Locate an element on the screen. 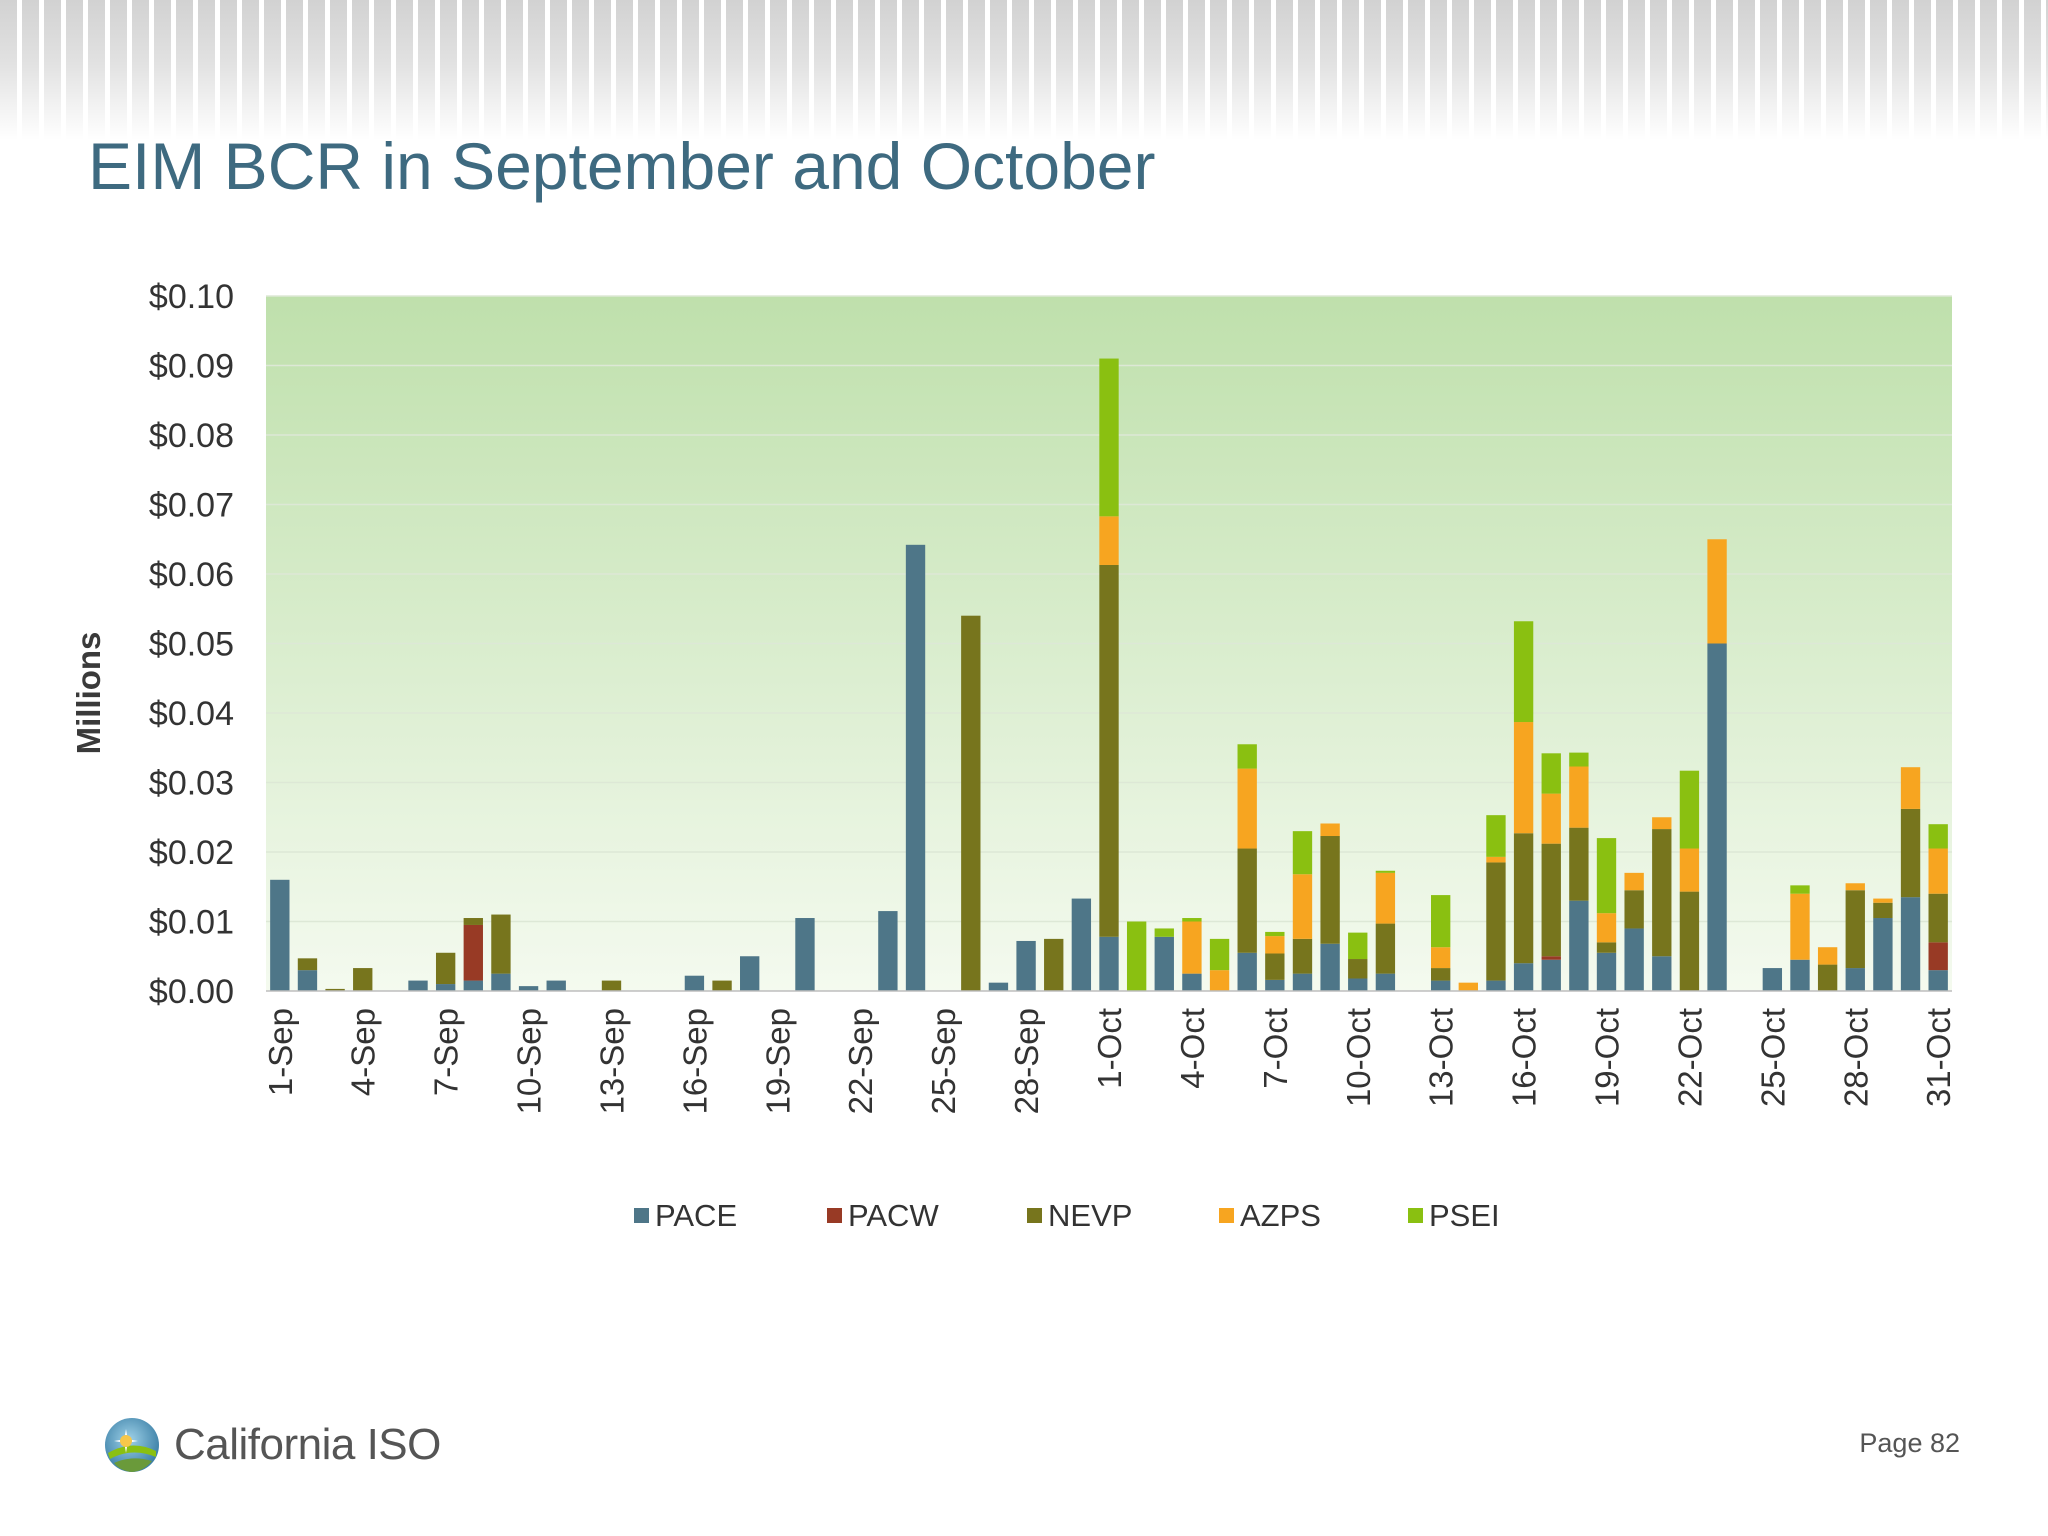 The height and width of the screenshot is (1536, 2048). y-tick-label: $0.09 is located at coordinates (191, 367).